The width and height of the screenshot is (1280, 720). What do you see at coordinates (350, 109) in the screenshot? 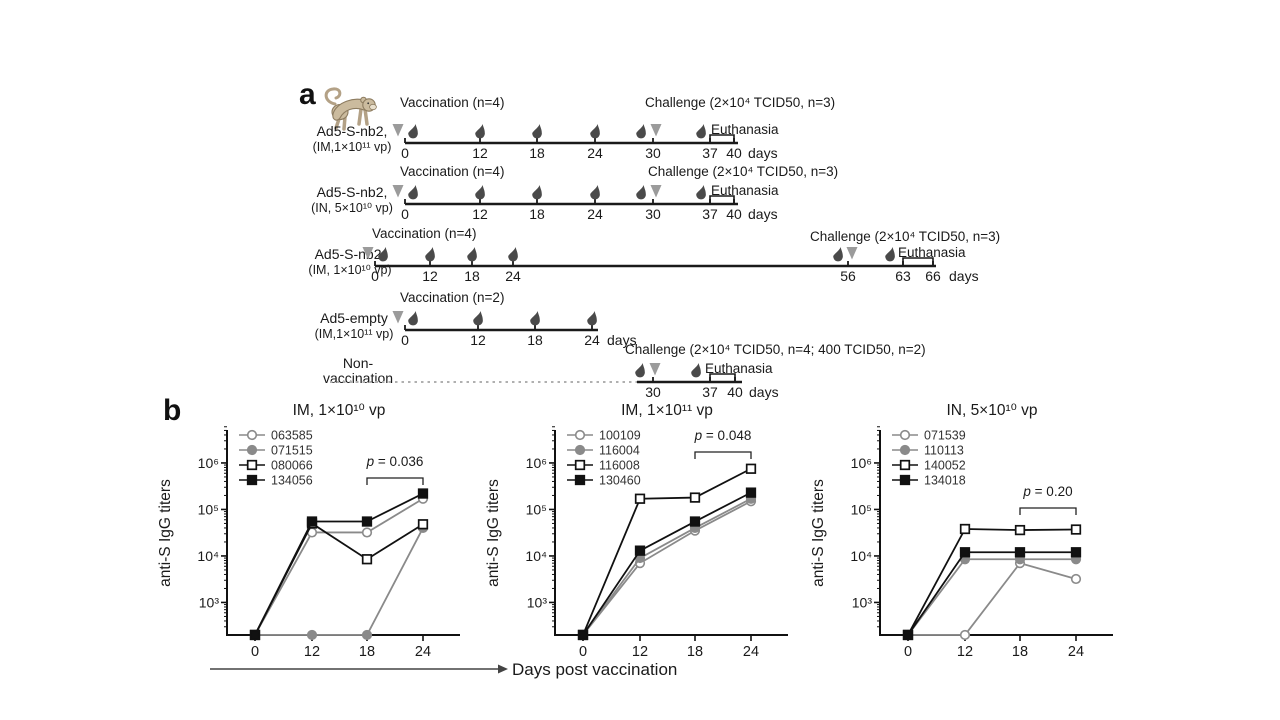
I see `macaque-monkey-icon` at bounding box center [350, 109].